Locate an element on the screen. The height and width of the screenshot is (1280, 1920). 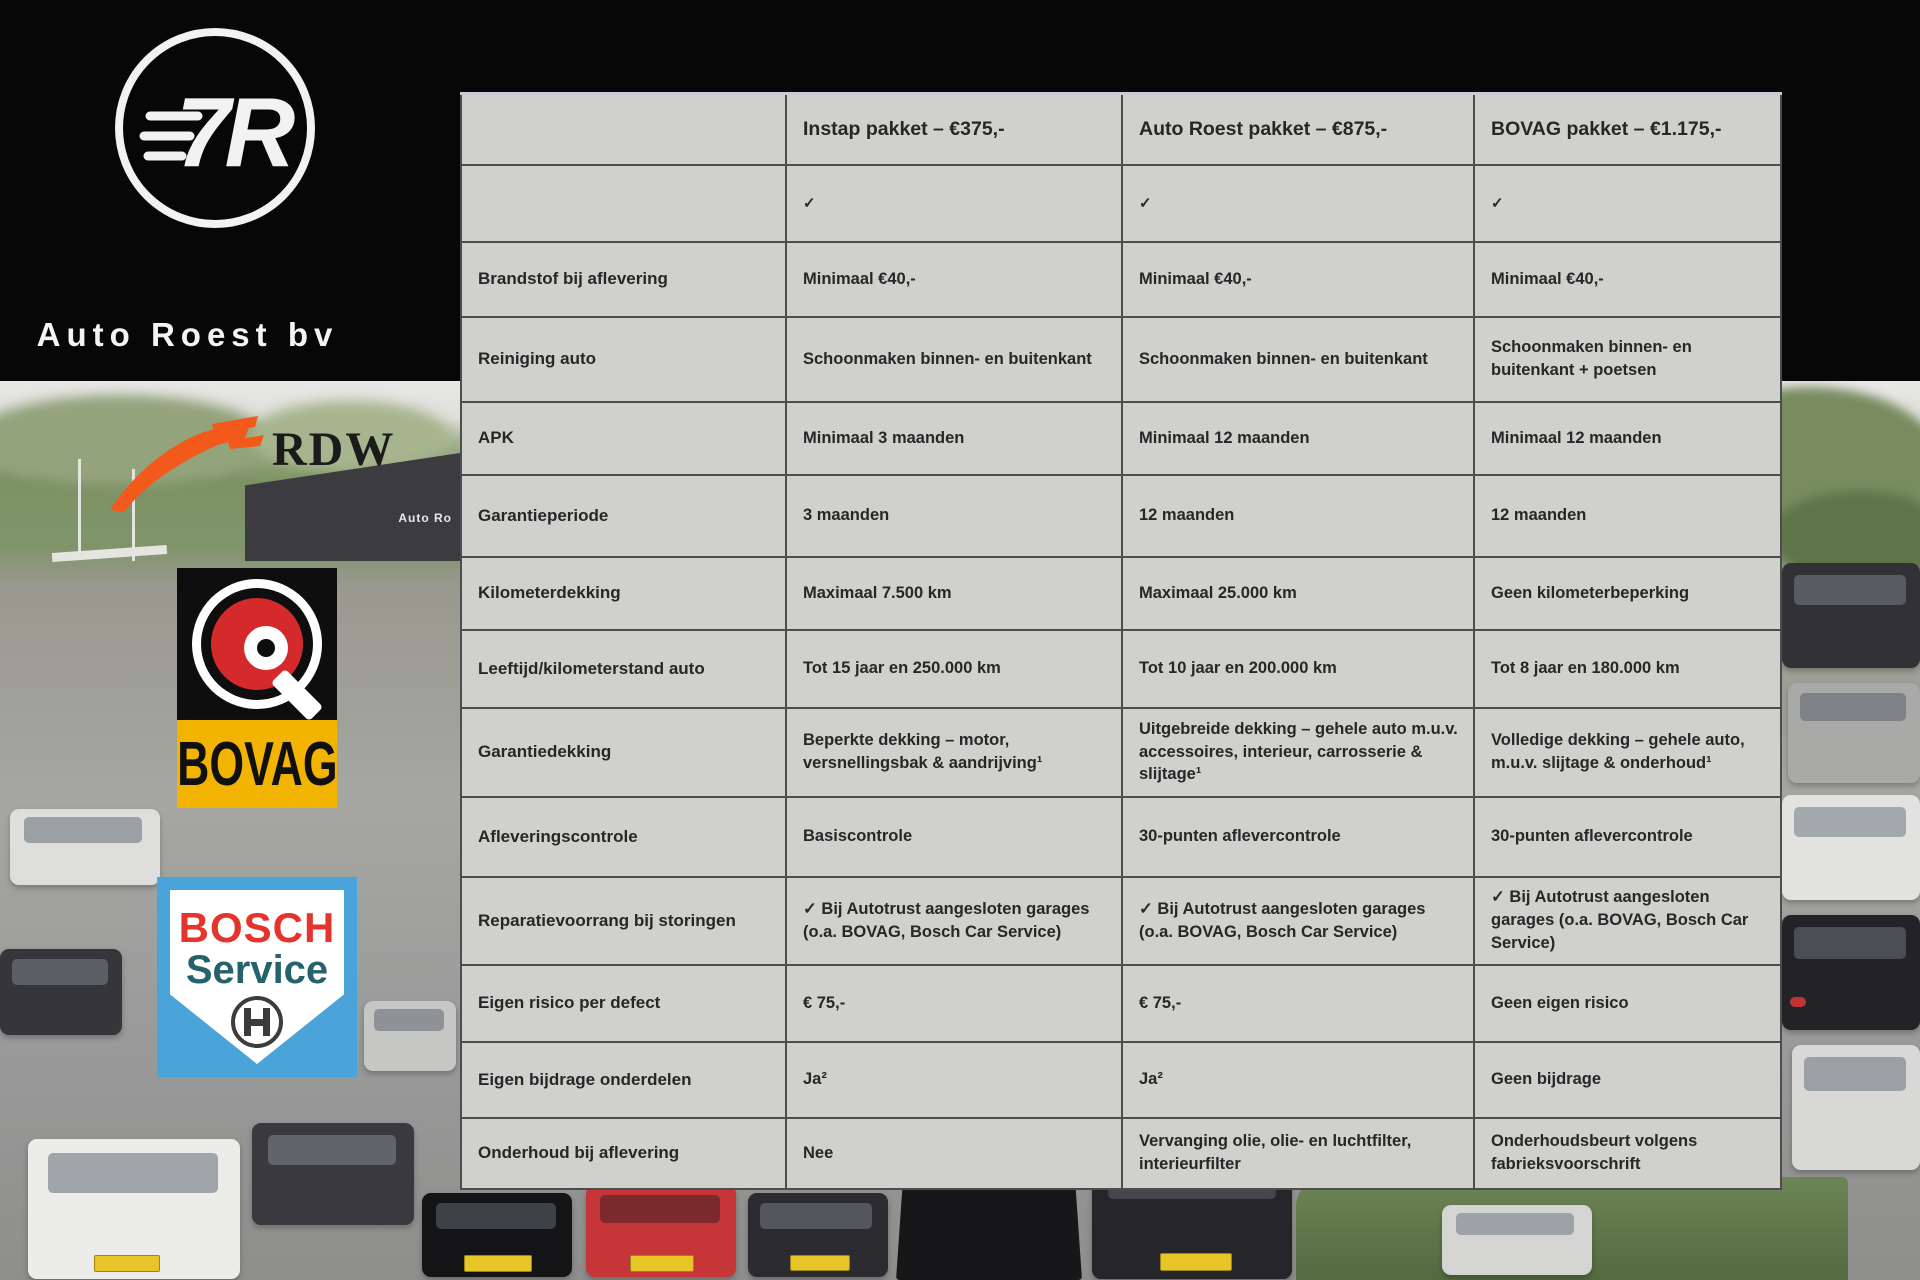
package-cell: Basiscontrole is located at coordinates (954, 836).